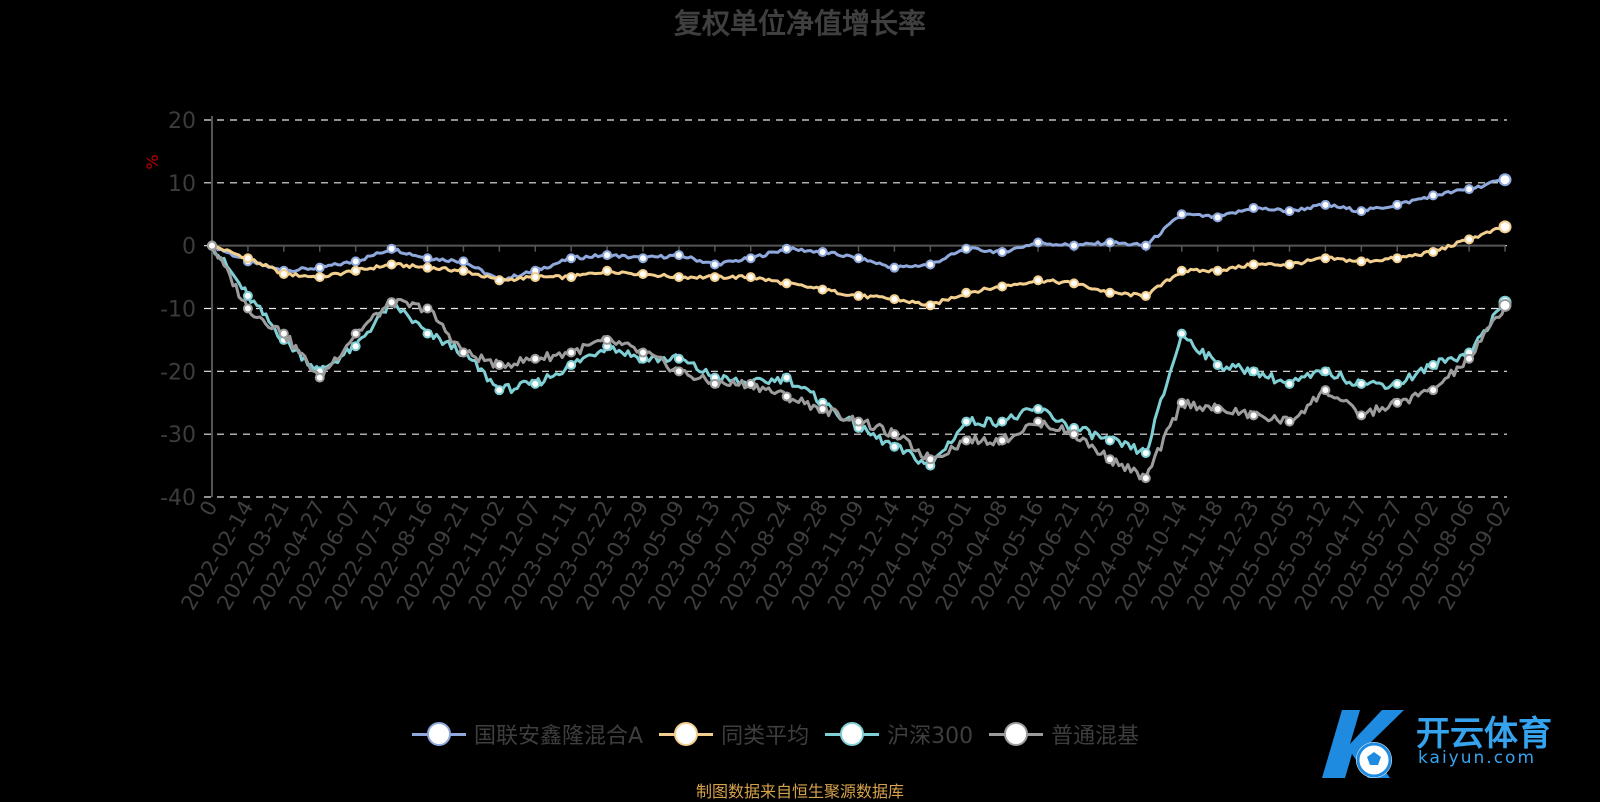  Describe the element at coordinates (1484, 734) in the screenshot. I see `logo-wordmark: 开云体育` at that location.